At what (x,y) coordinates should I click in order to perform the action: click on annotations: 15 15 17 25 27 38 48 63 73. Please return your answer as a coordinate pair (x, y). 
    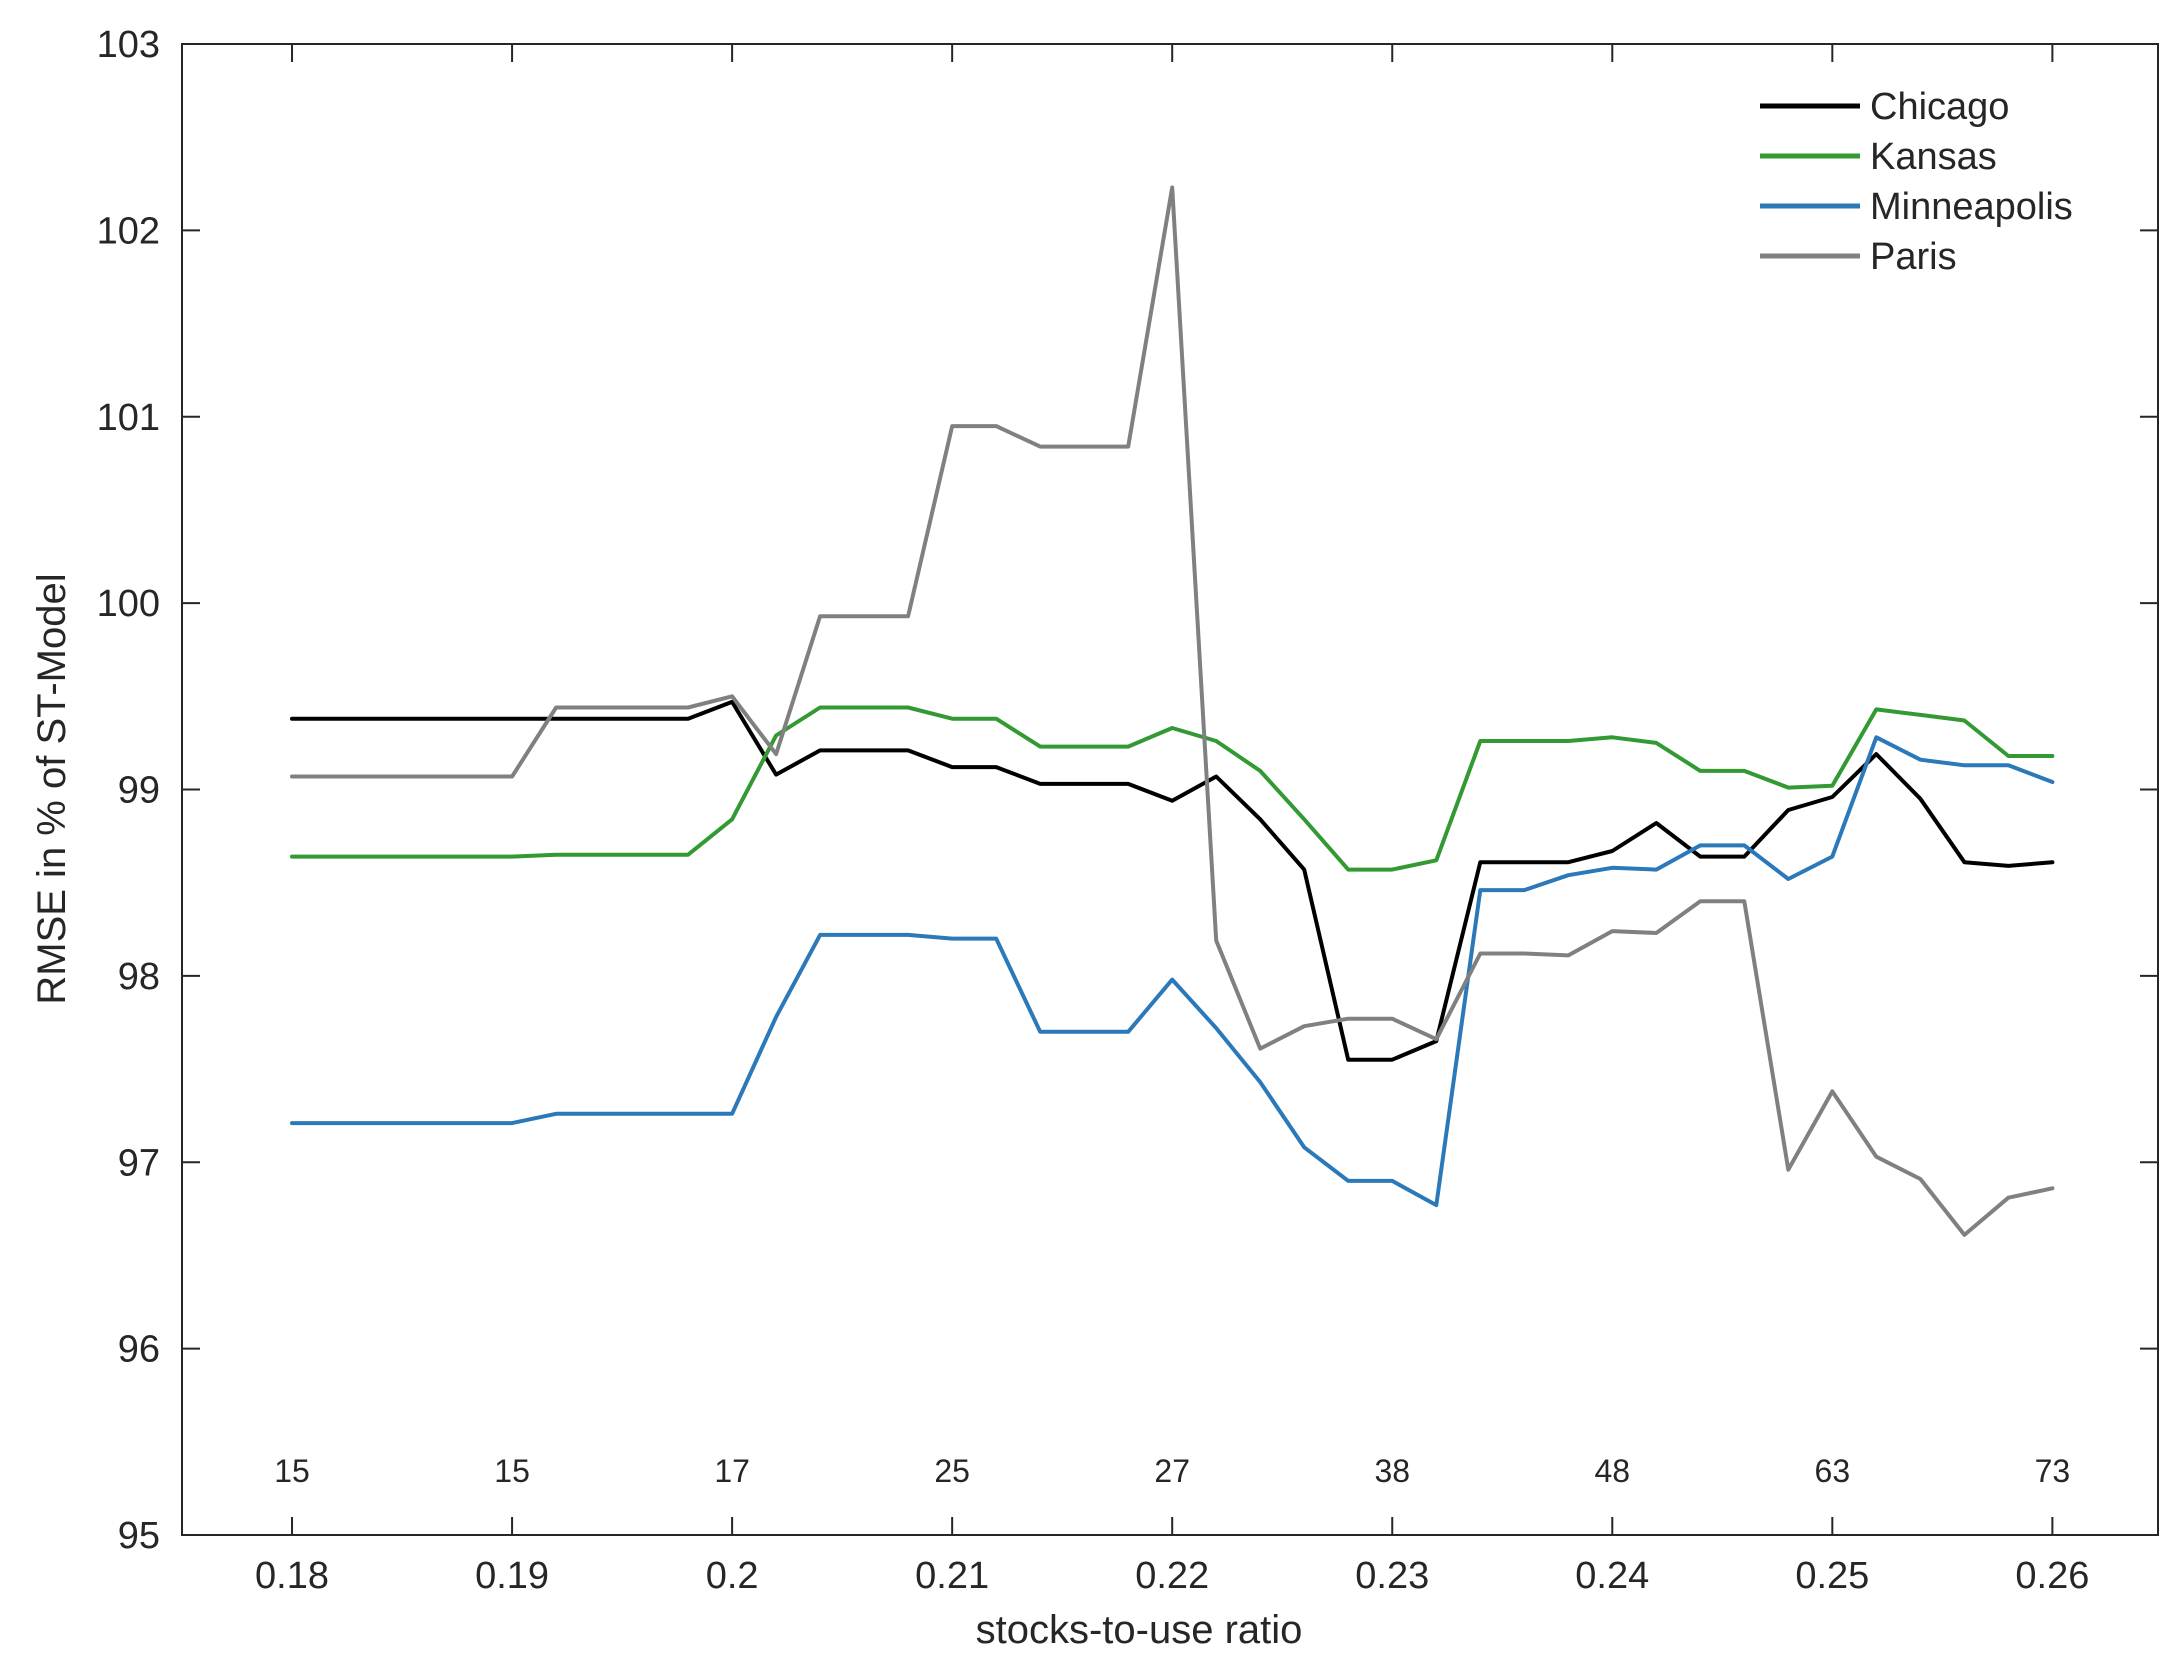
    Looking at the image, I should click on (1172, 1471).